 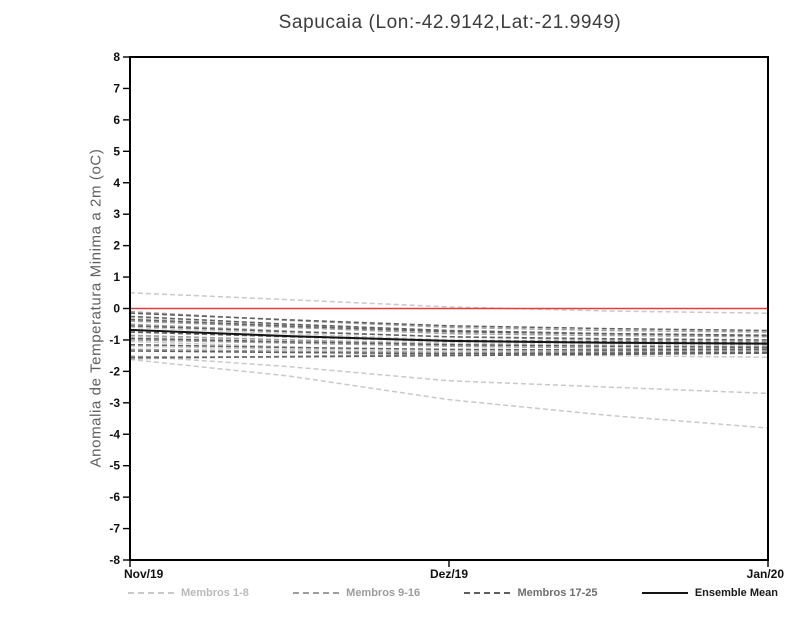 I want to click on y-tick-label: 4, so click(x=116, y=183).